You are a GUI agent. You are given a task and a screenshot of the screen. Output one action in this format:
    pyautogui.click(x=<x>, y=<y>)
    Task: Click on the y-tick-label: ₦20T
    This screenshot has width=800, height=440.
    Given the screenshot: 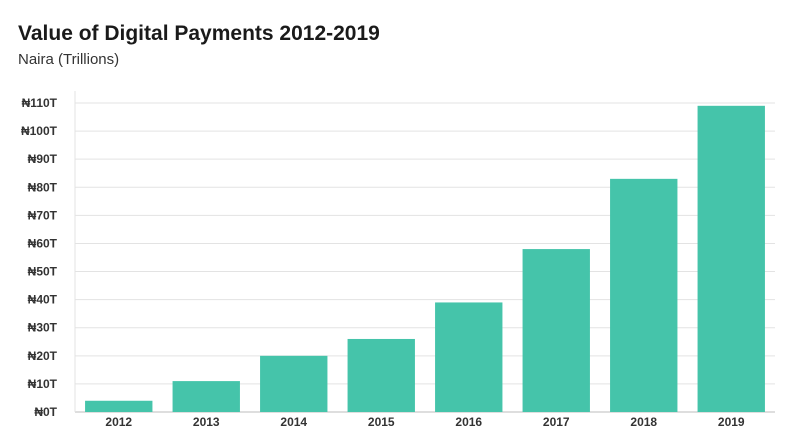 What is the action you would take?
    pyautogui.click(x=43, y=356)
    